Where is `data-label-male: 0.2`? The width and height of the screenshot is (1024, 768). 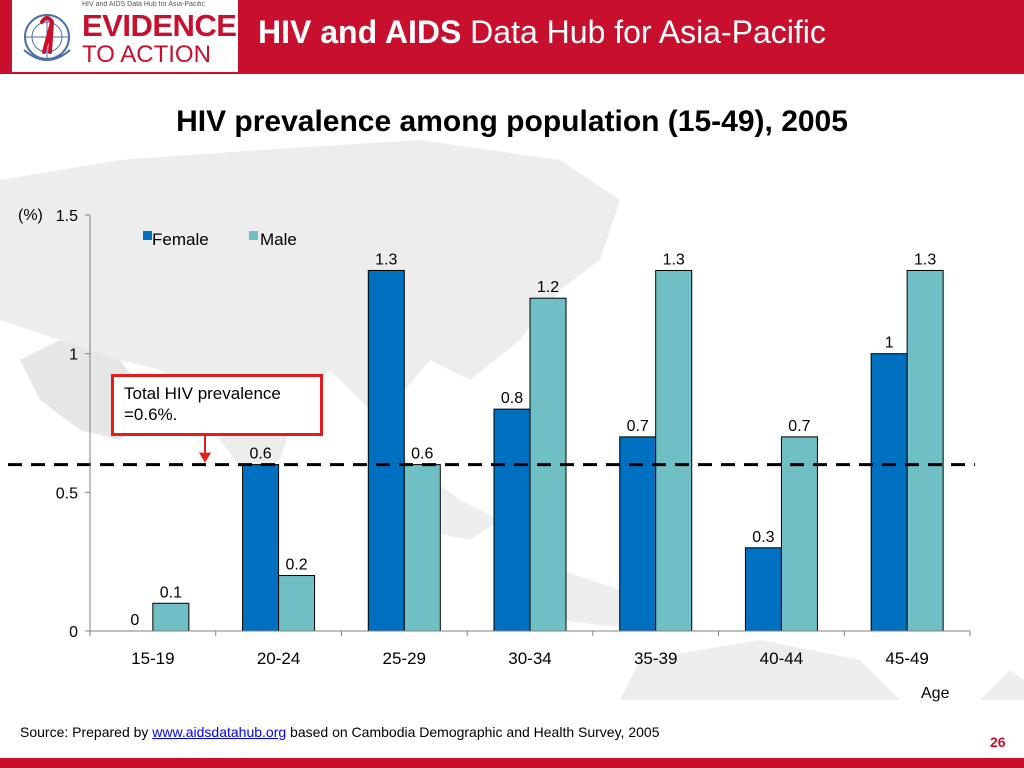 data-label-male: 0.2 is located at coordinates (296, 565).